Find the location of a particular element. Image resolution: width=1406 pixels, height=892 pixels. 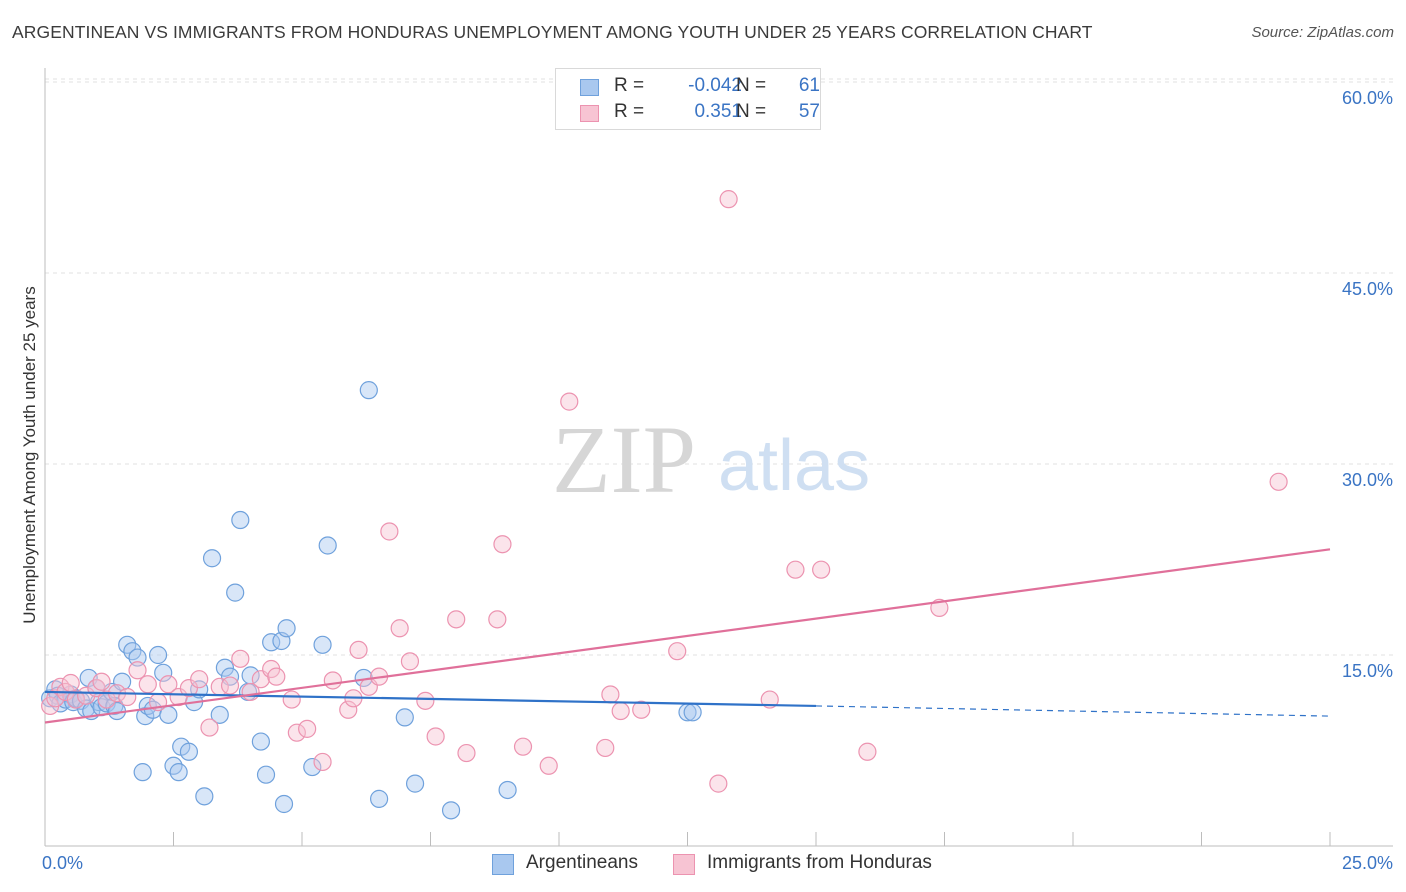

legend-label: Immigrants from Honduras is located at coordinates (819, 862).